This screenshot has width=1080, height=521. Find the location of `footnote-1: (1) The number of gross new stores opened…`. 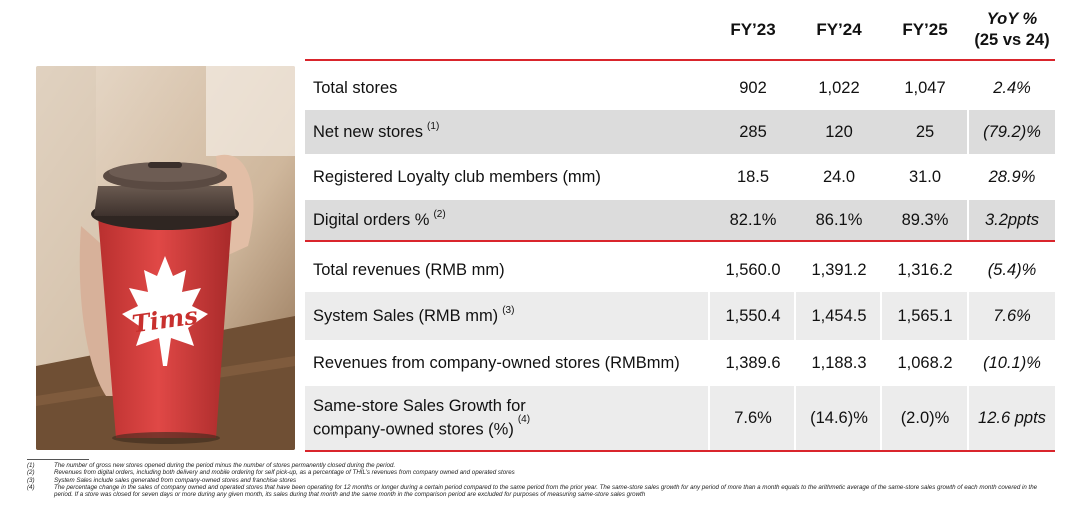

footnote-1: (1) The number of gross new stores opened… is located at coordinates (211, 465).